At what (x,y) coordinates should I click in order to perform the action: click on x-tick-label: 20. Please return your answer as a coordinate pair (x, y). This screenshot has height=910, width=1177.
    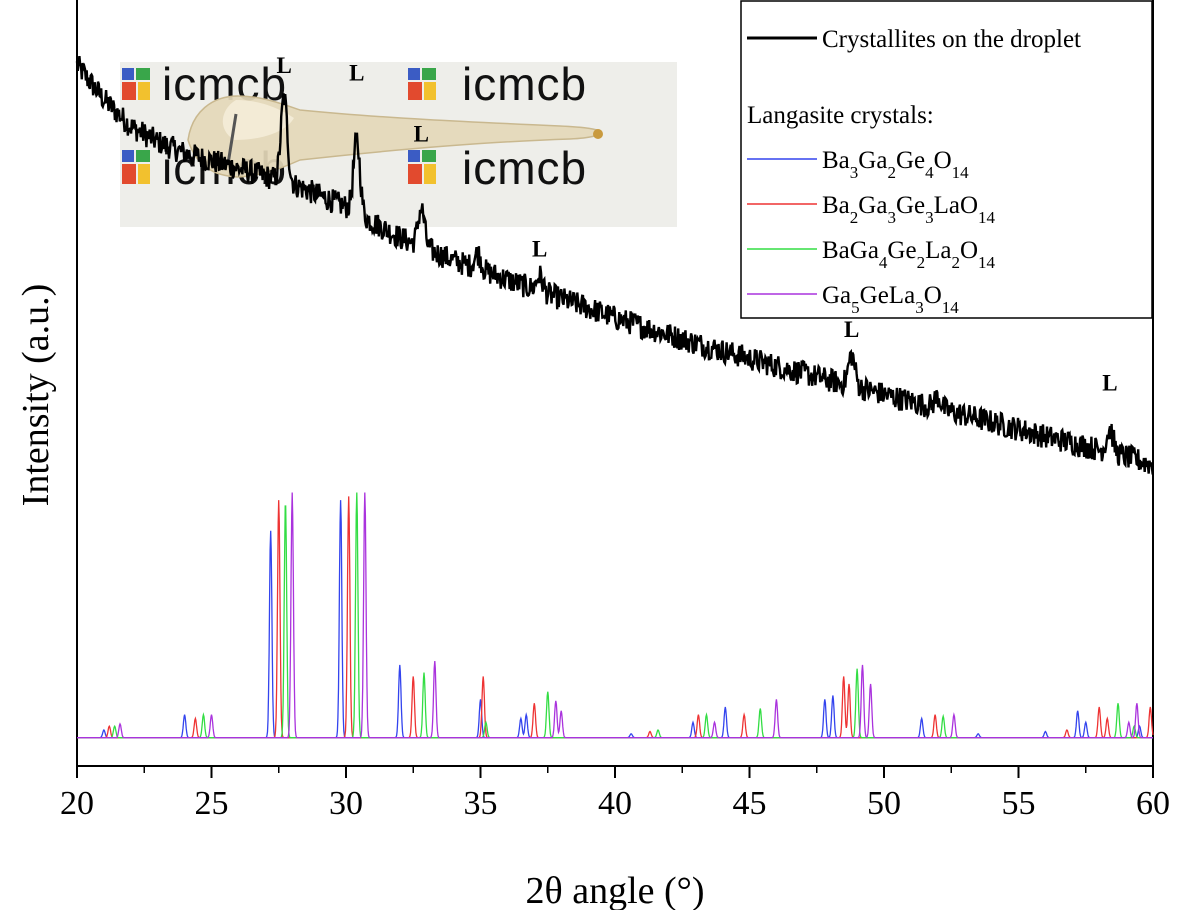
    Looking at the image, I should click on (77, 803).